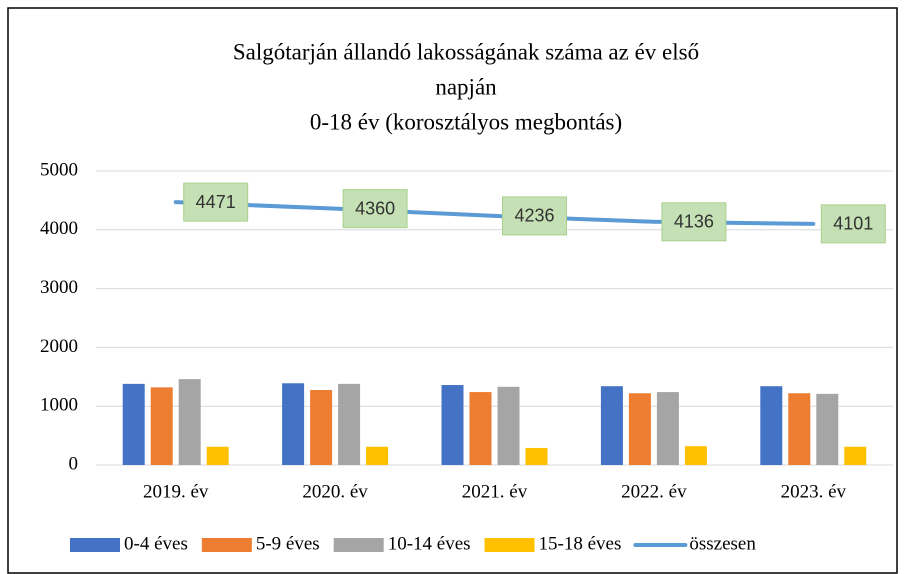  I want to click on data-label: 4136, so click(694, 222).